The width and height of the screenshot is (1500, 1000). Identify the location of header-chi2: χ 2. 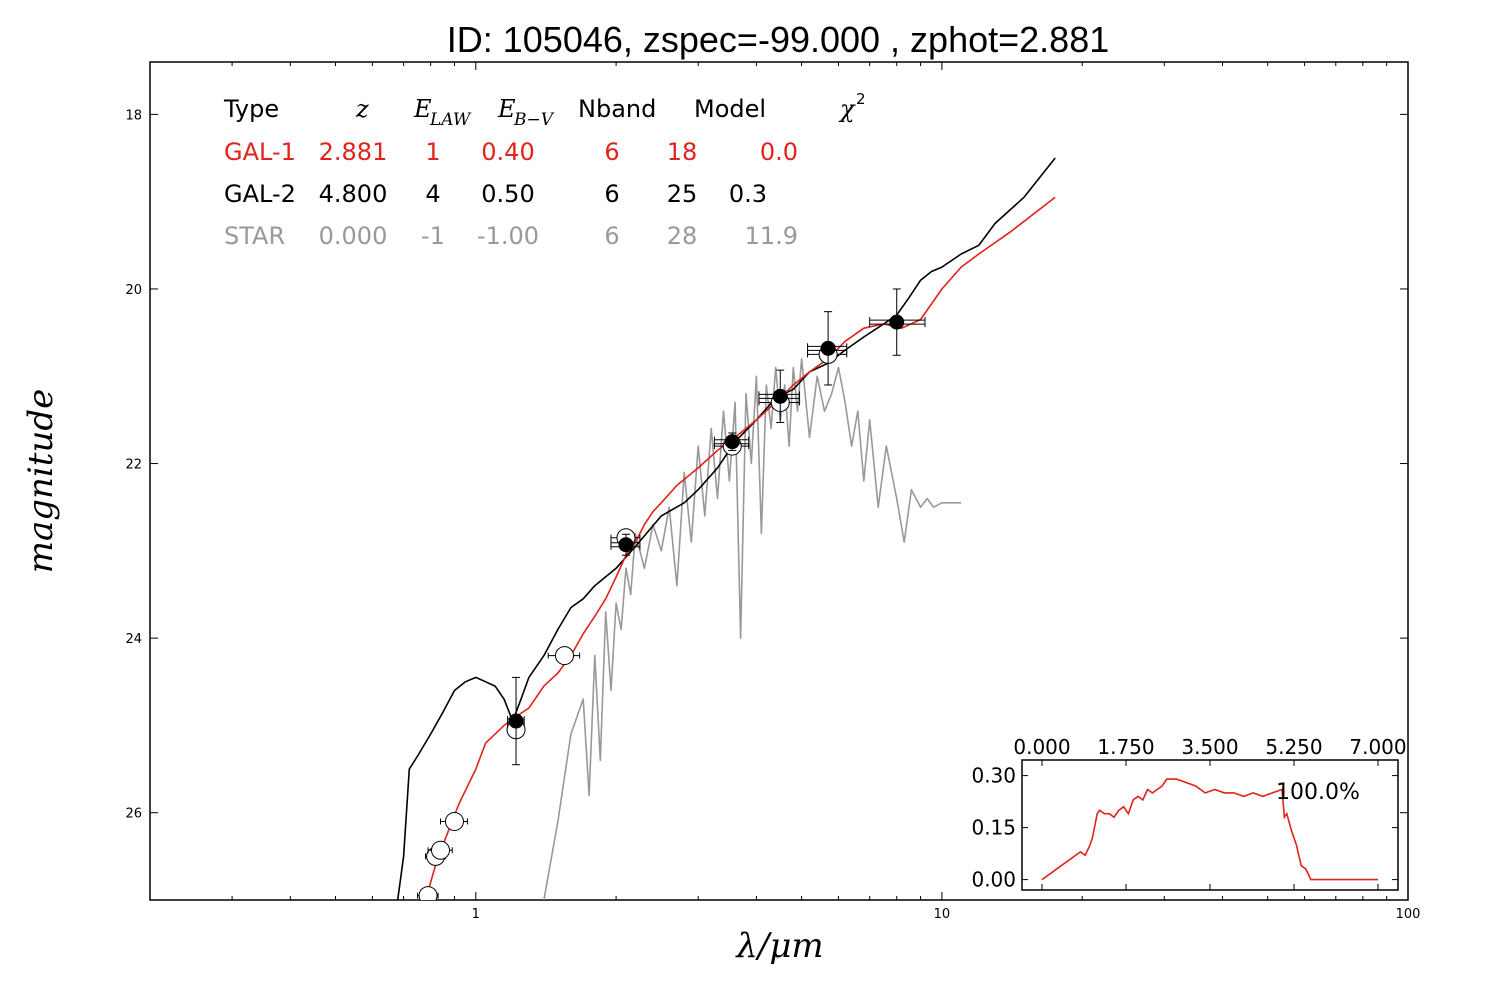
(852, 106).